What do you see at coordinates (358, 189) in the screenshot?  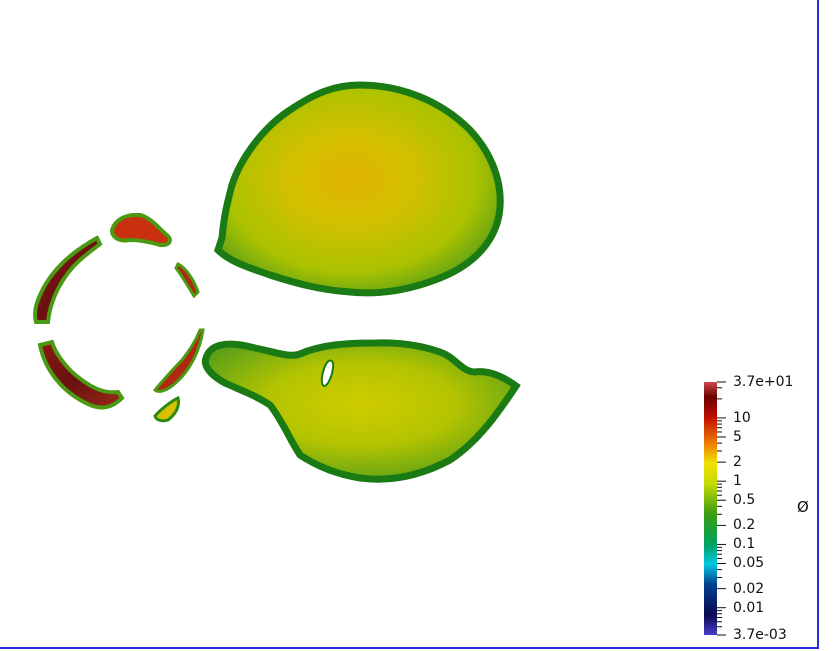 I see `upper-region` at bounding box center [358, 189].